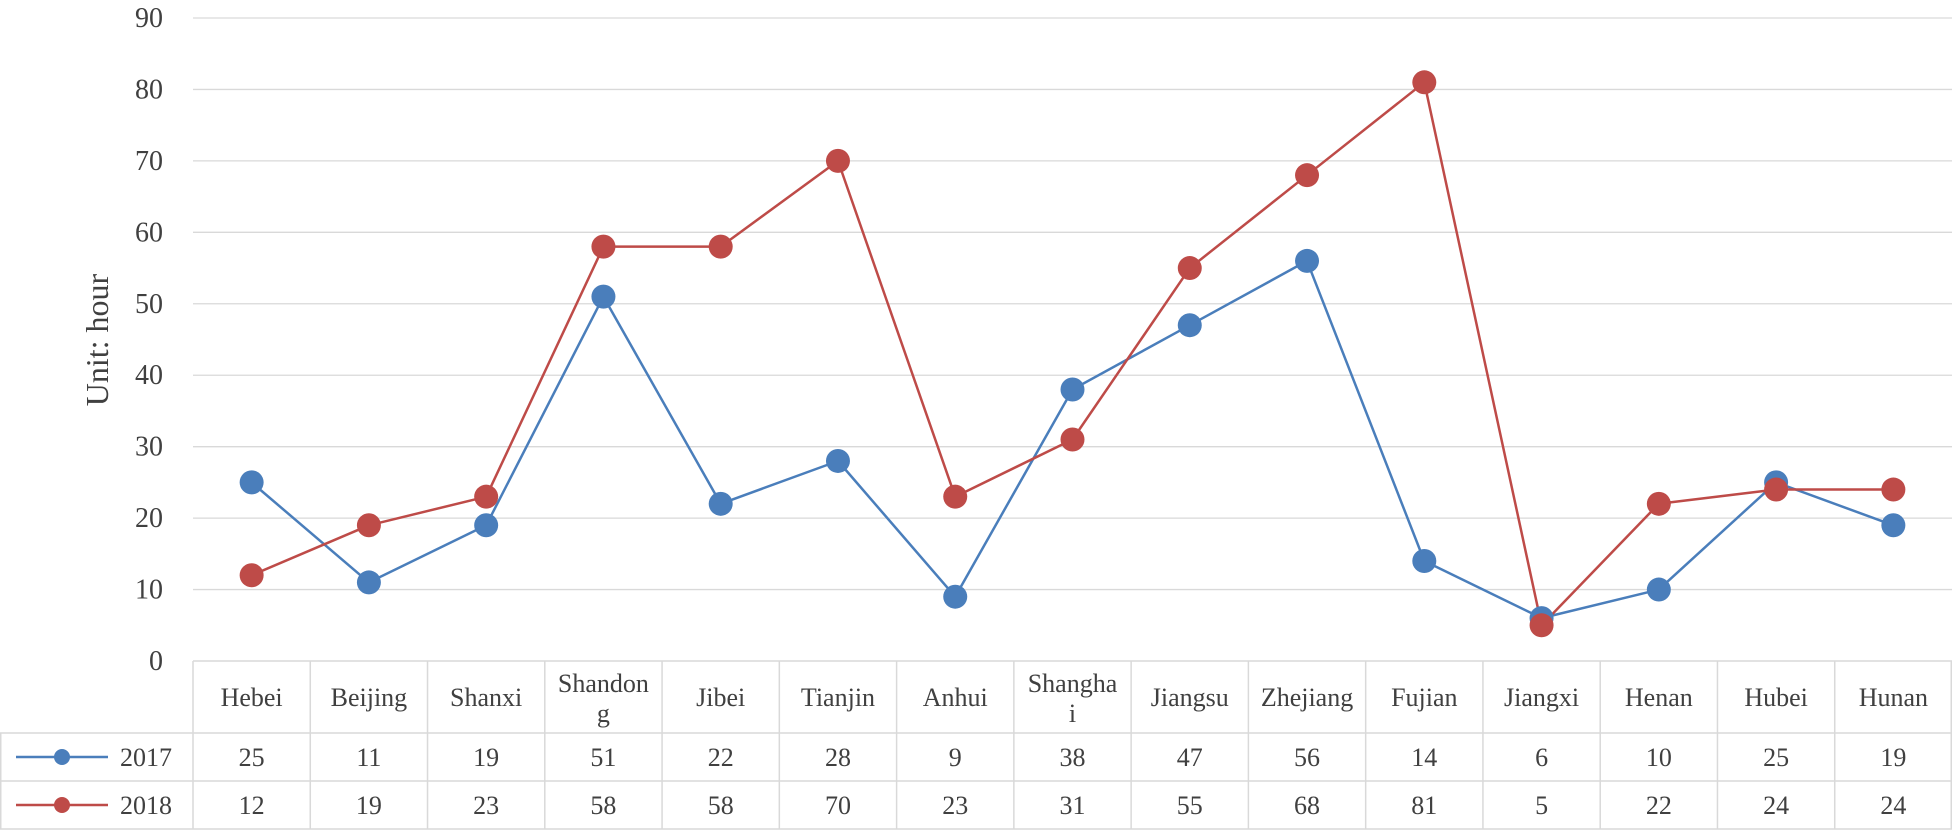 Image resolution: width=1952 pixels, height=830 pixels. I want to click on category-label: Shangha i, so click(1073, 698).